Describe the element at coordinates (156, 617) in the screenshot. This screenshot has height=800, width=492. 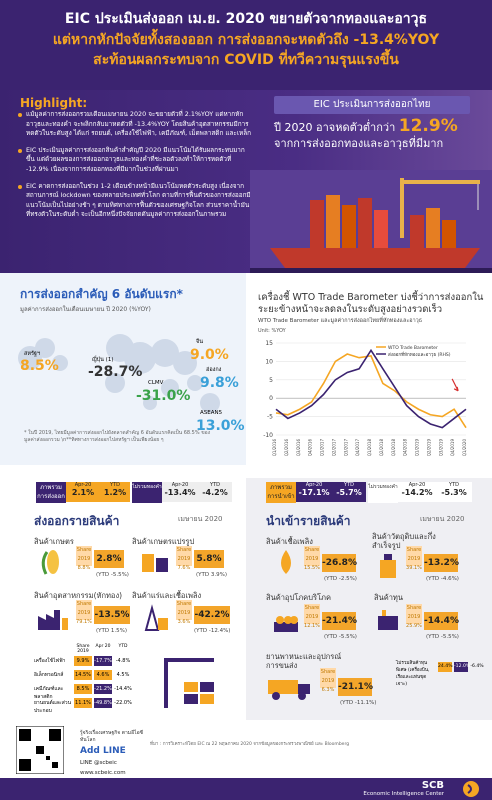
I see `oil-rig-icon` at that location.